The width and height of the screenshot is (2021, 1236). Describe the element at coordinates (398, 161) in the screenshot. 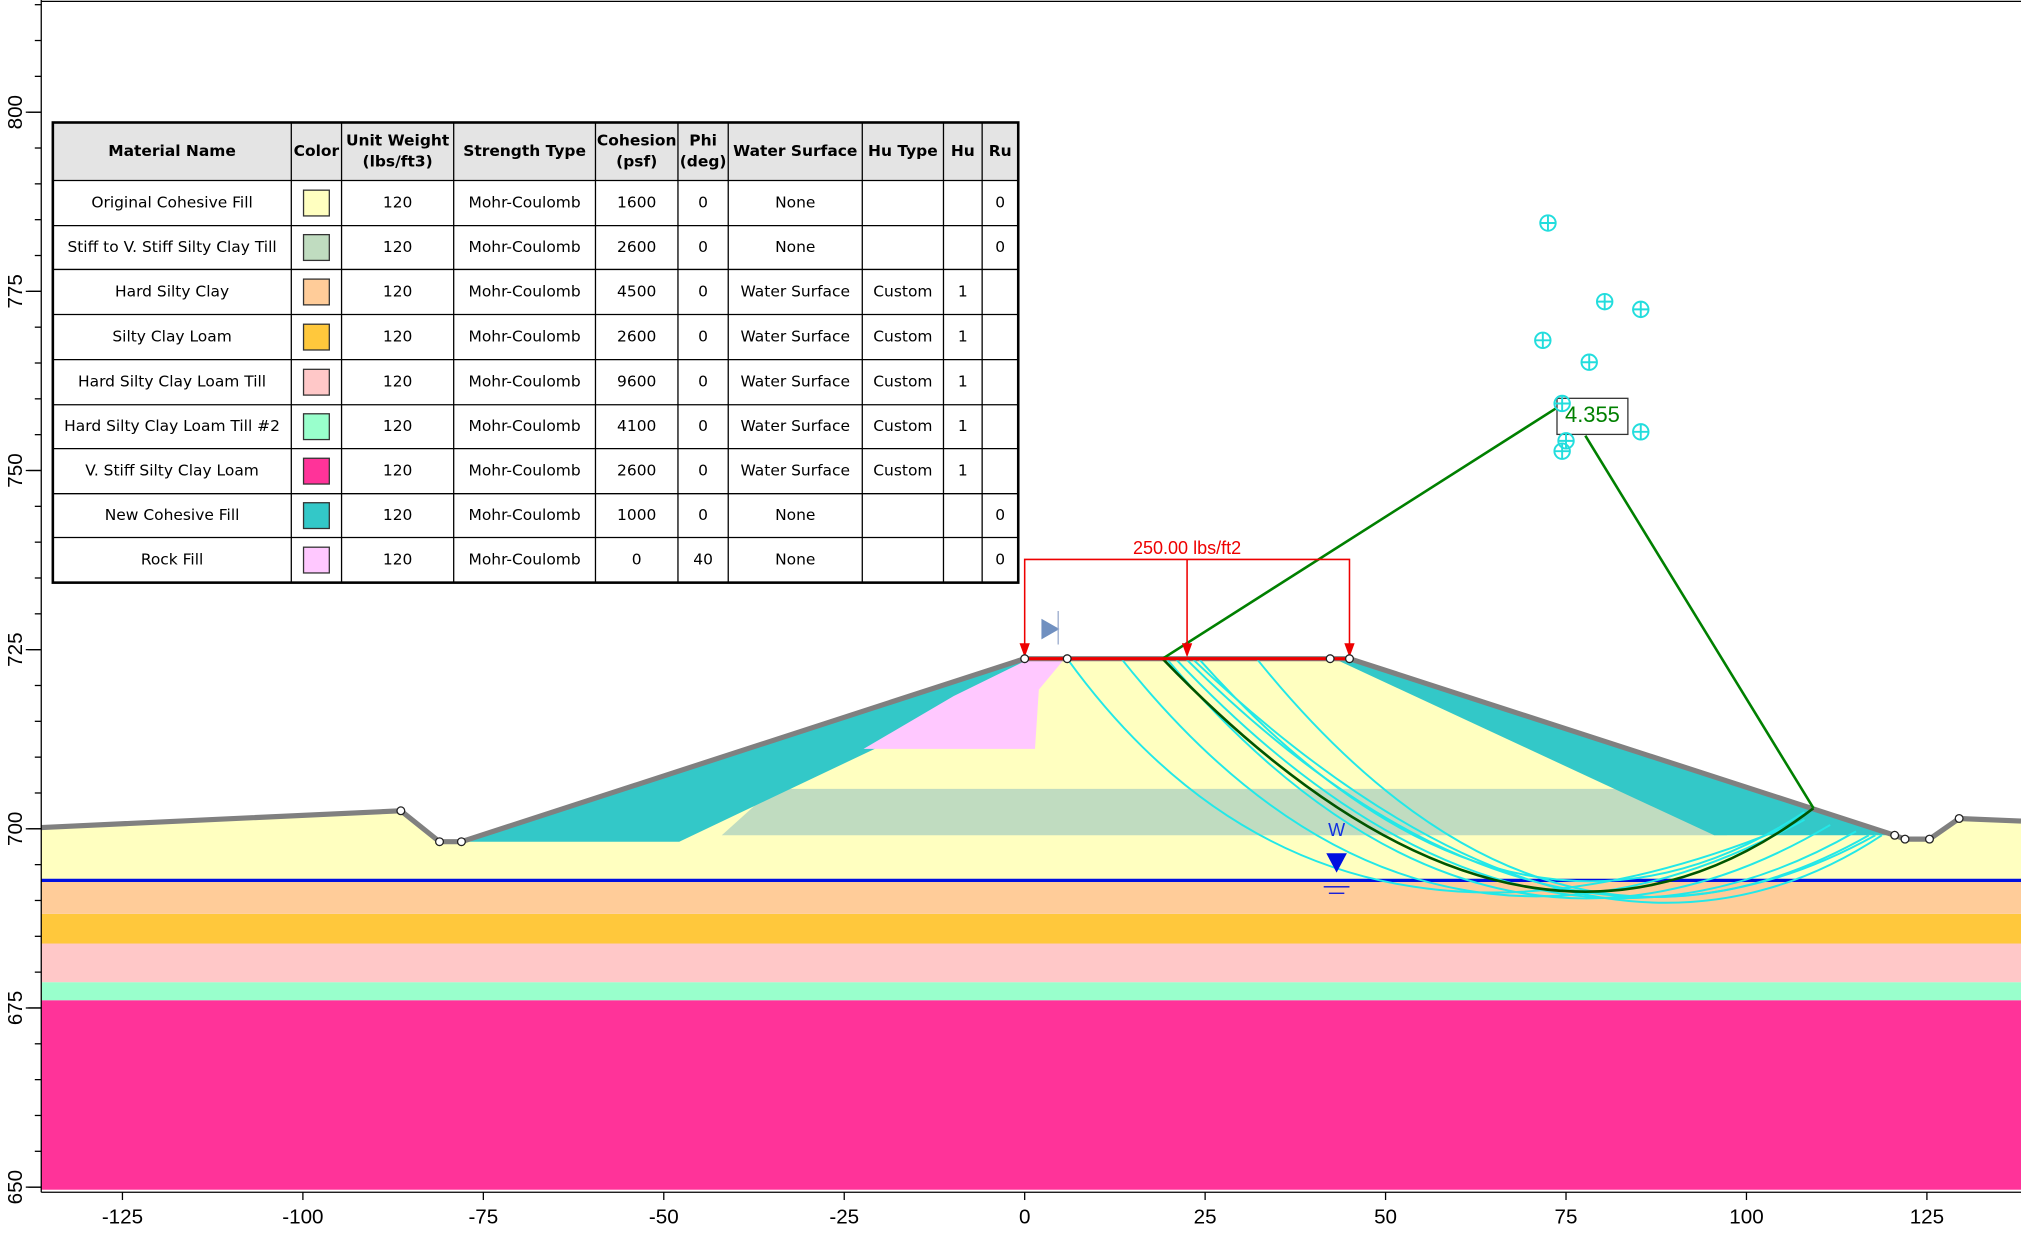

I see `header-text: (lbs/ft3)` at that location.